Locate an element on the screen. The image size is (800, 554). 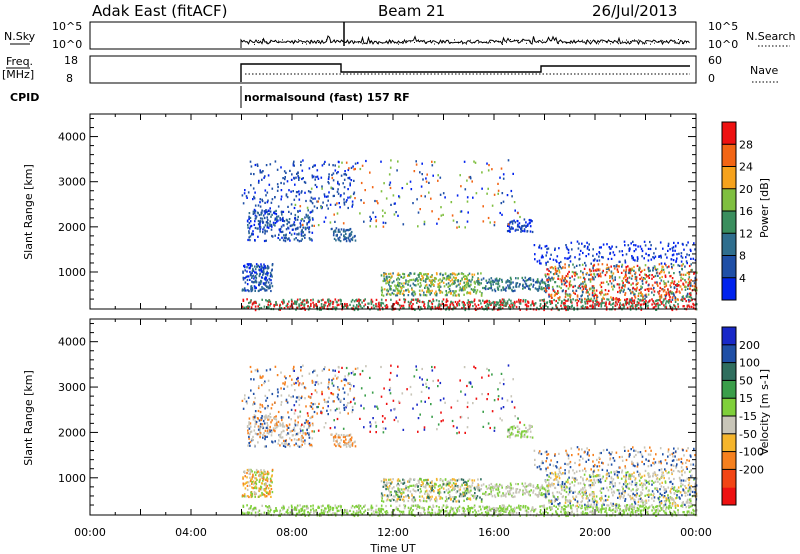
freq-label: Freq. is located at coordinates (19, 61).